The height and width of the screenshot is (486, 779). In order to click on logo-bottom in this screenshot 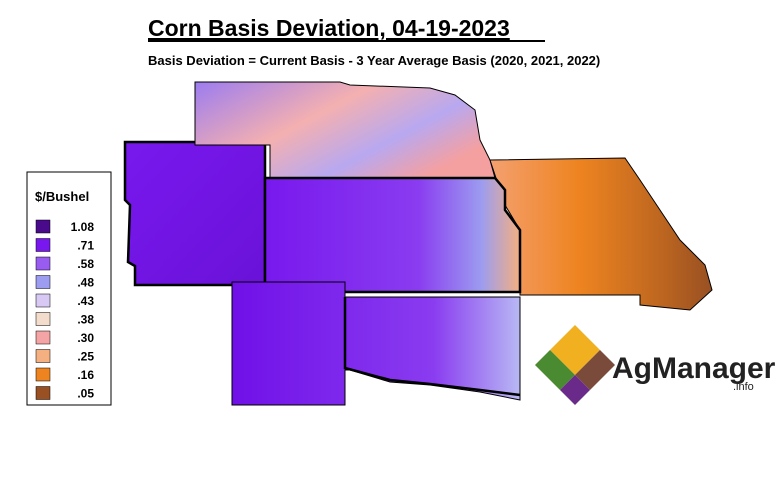, I will do `click(575, 390)`.